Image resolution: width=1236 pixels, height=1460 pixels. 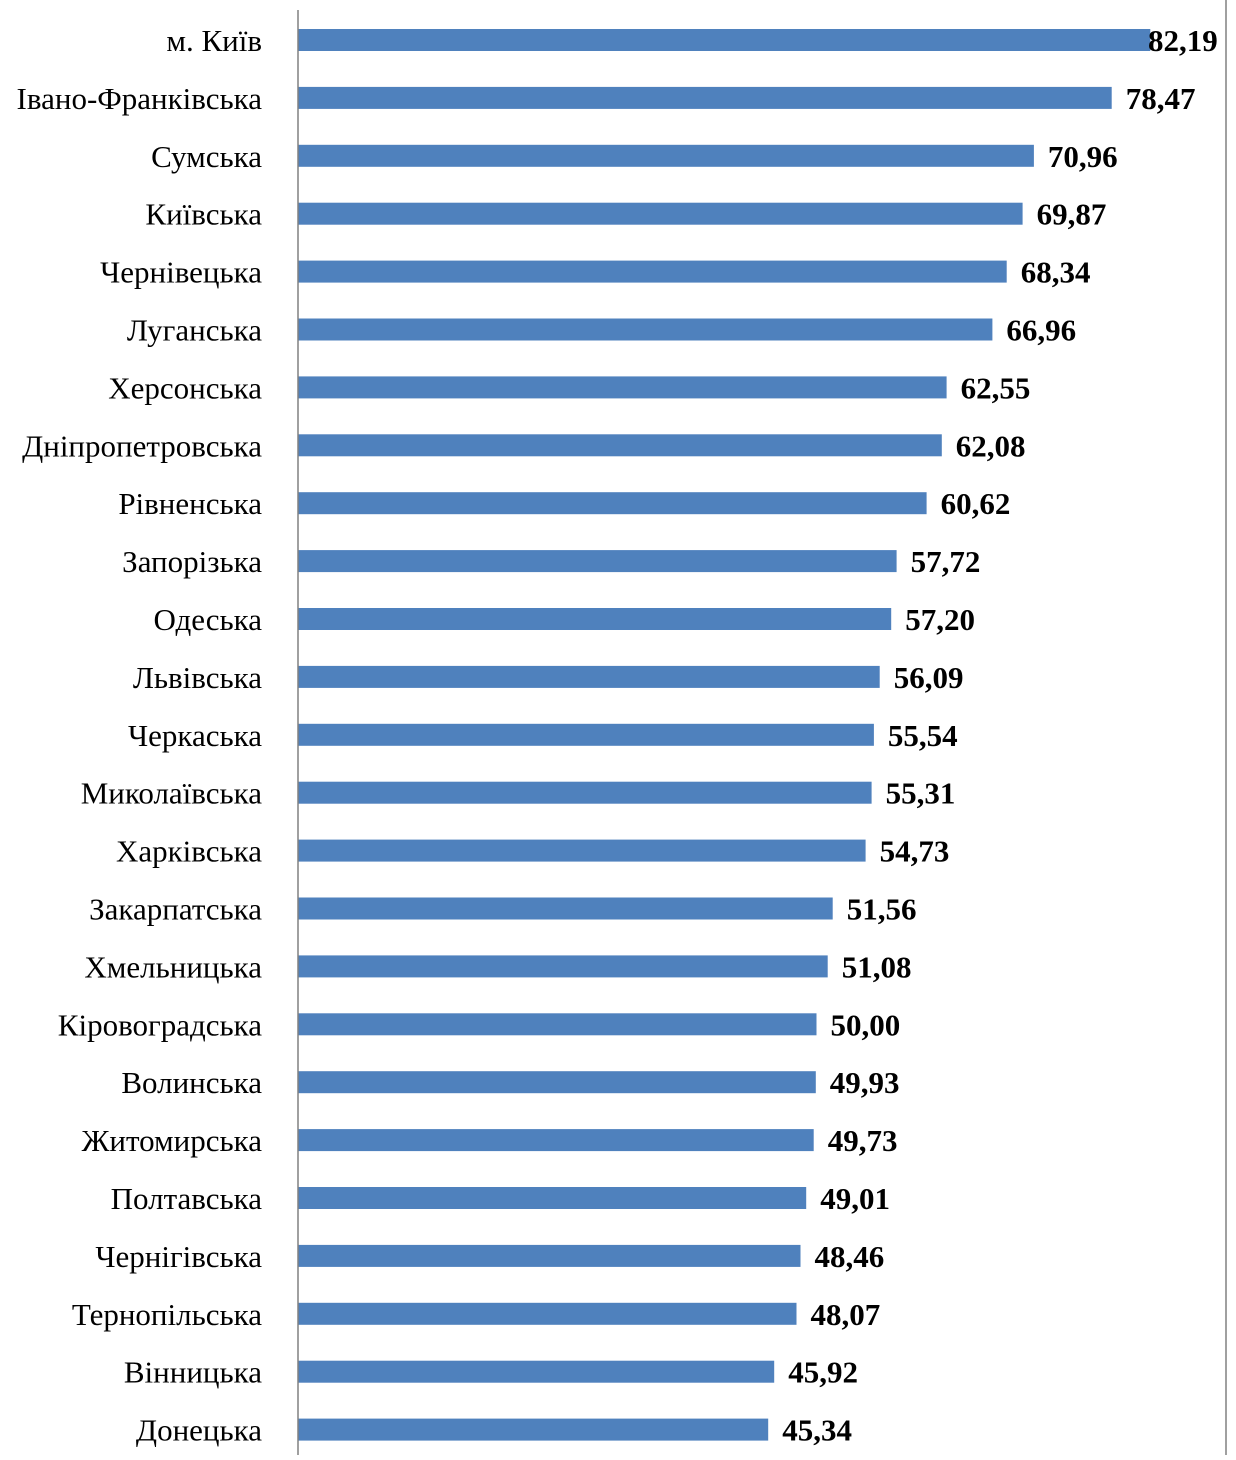 I want to click on value-label-8: 62,08, so click(x=991, y=445).